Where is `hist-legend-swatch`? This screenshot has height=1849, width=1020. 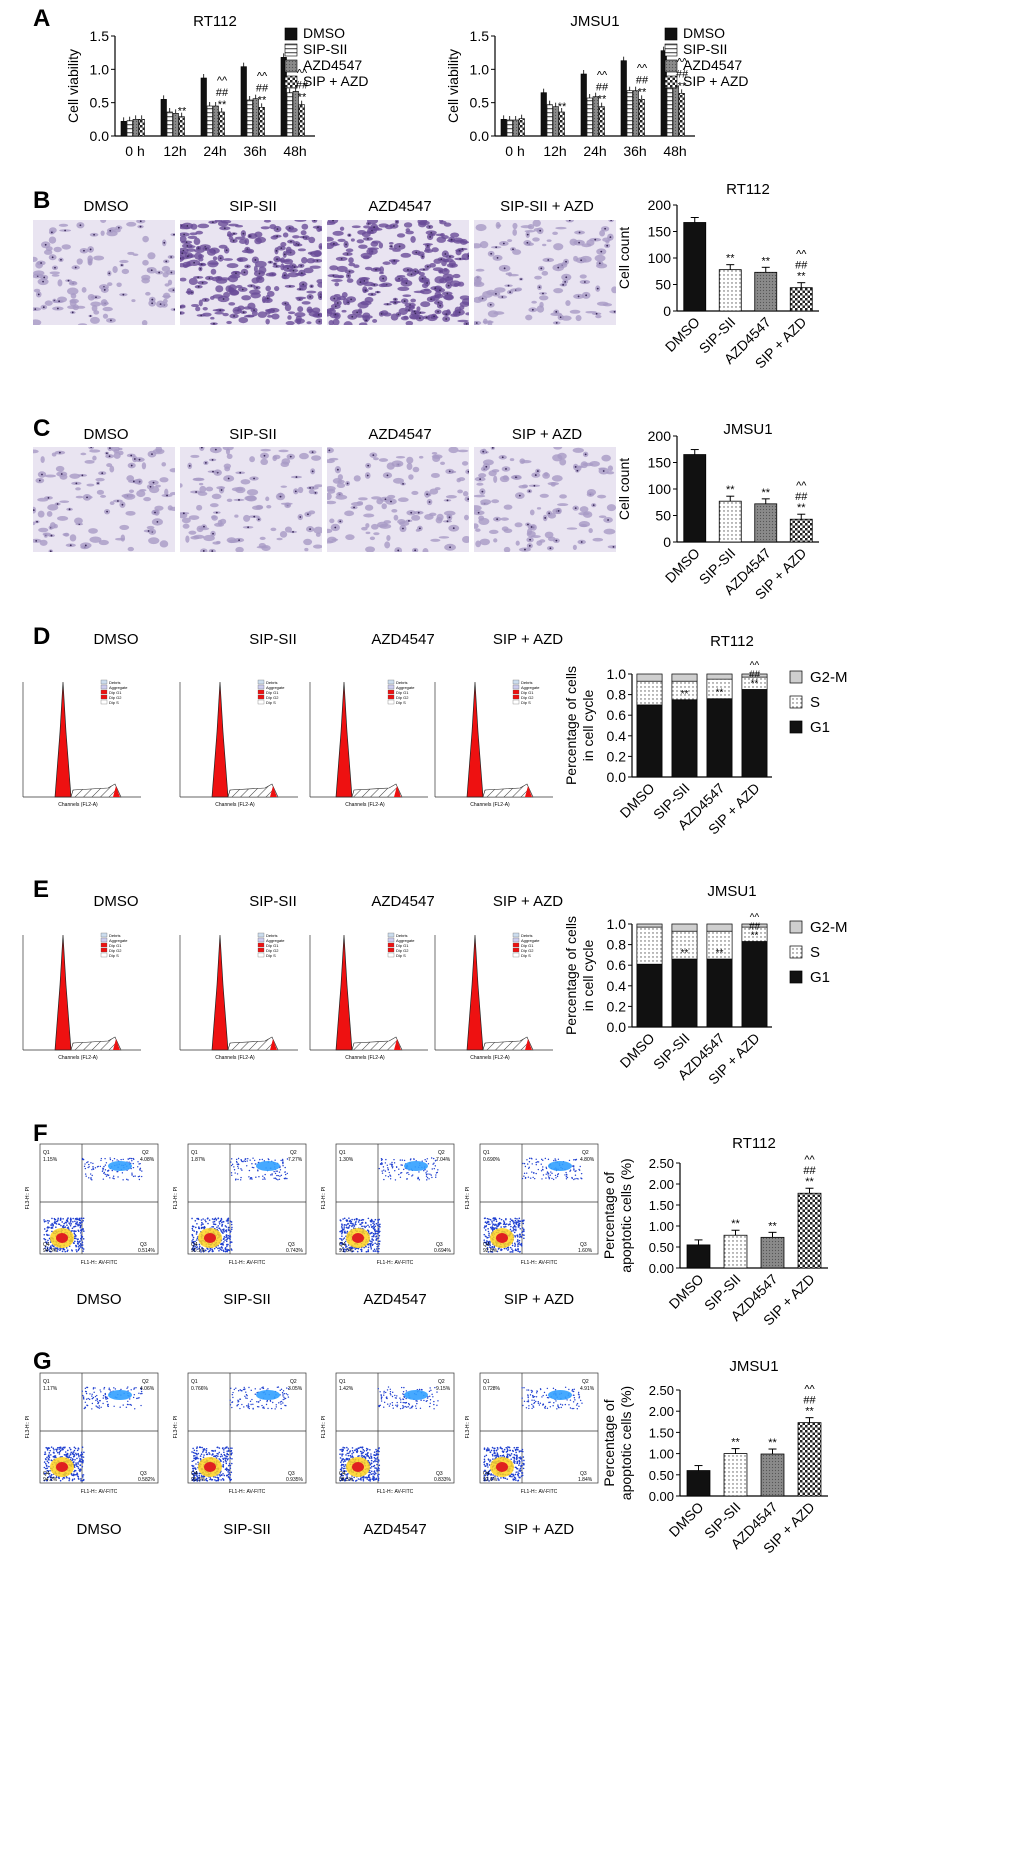
hist-legend-swatch is located at coordinates (516, 692).